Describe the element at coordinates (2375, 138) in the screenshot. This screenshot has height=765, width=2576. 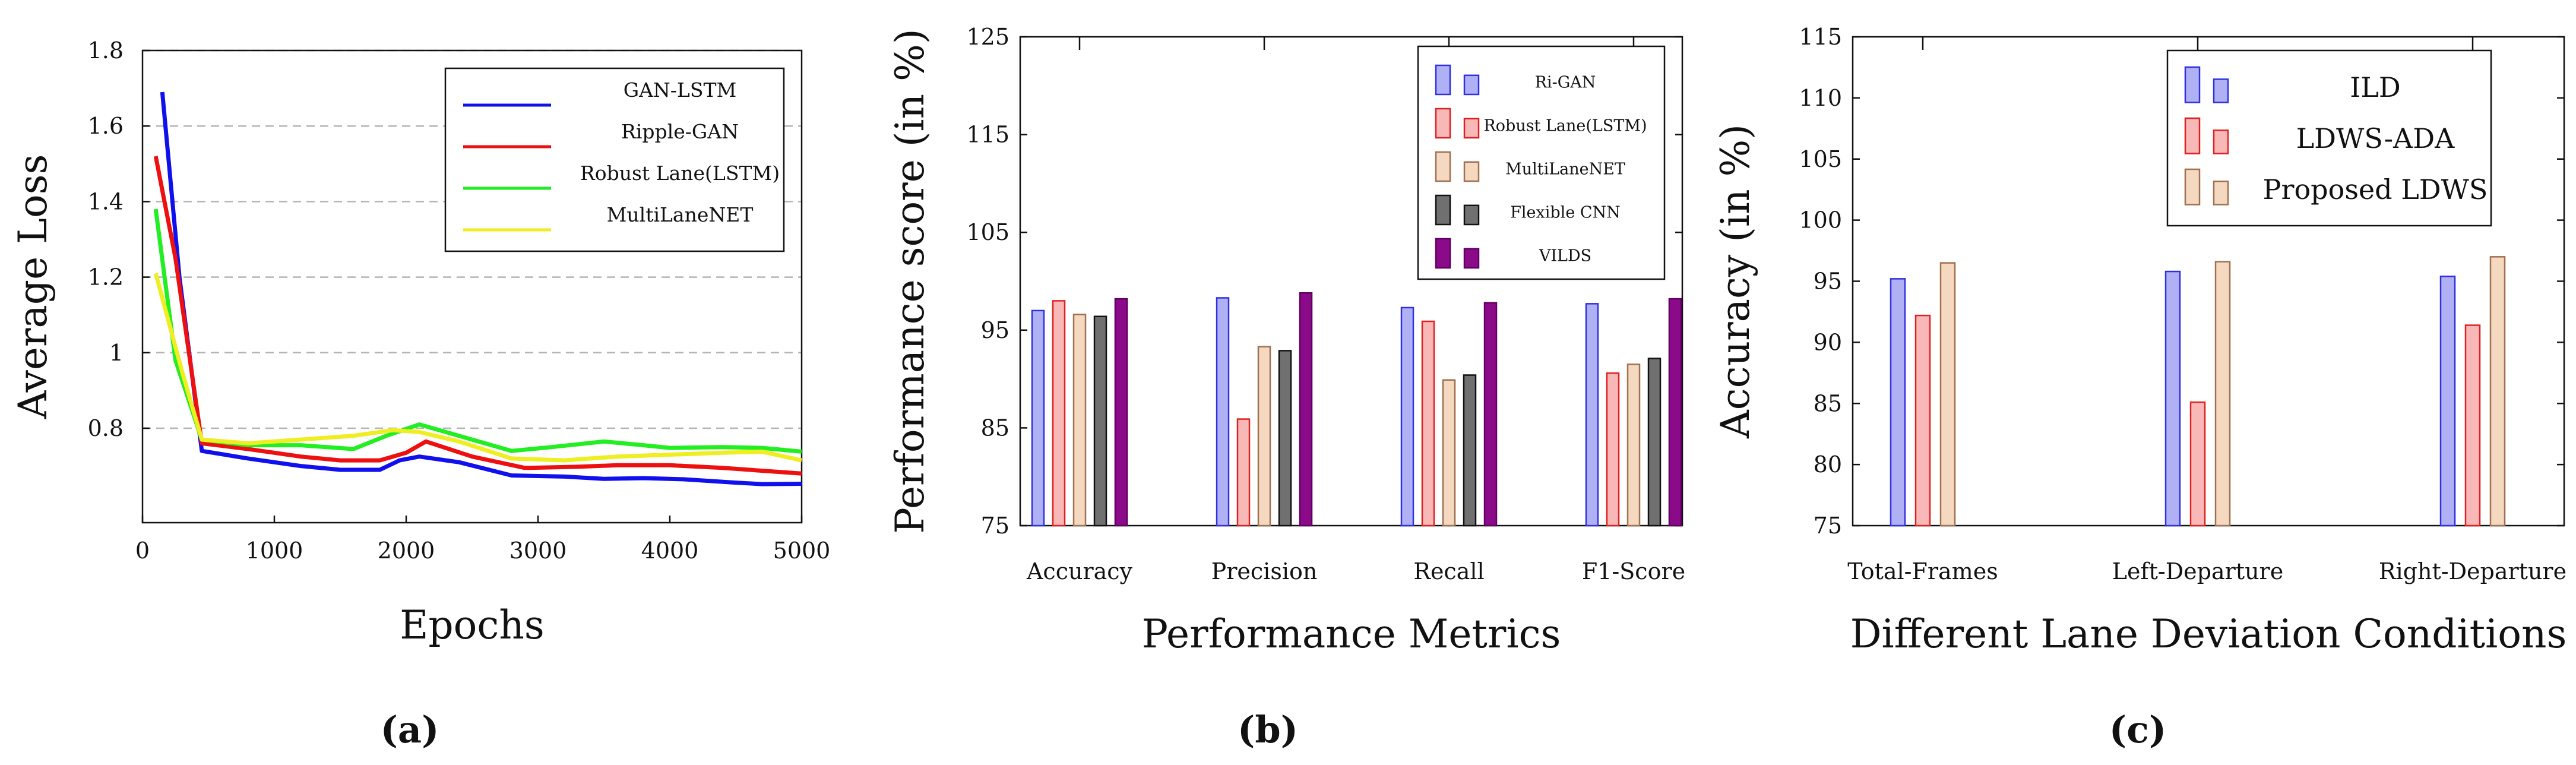
I see `legend-label-c: LDWS-ADA` at that location.